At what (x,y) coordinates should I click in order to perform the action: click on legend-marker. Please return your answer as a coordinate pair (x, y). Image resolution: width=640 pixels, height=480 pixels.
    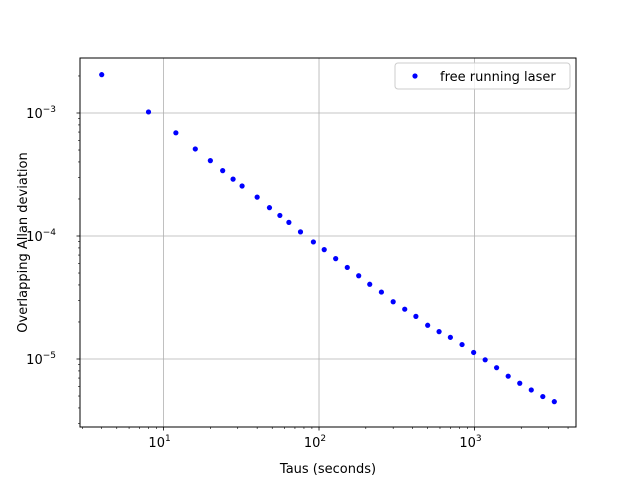
    Looking at the image, I should click on (415, 76).